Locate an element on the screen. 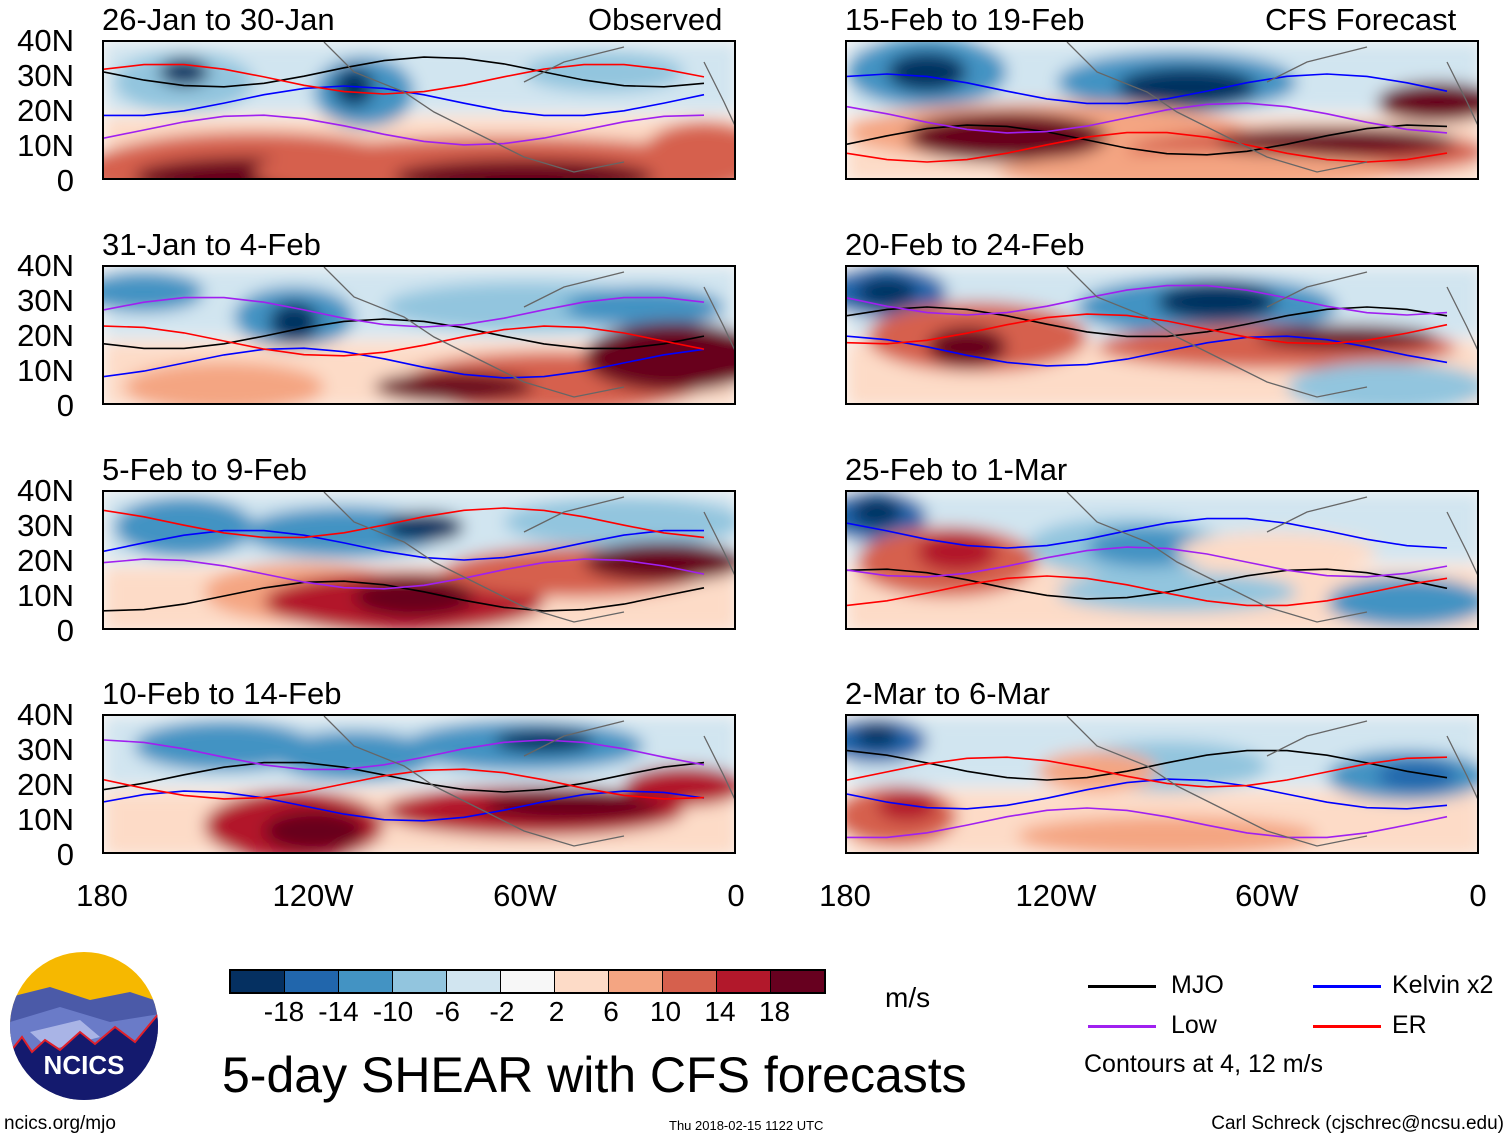 The width and height of the screenshot is (1510, 1141). colorbar-tick: -10 is located at coordinates (393, 1011).